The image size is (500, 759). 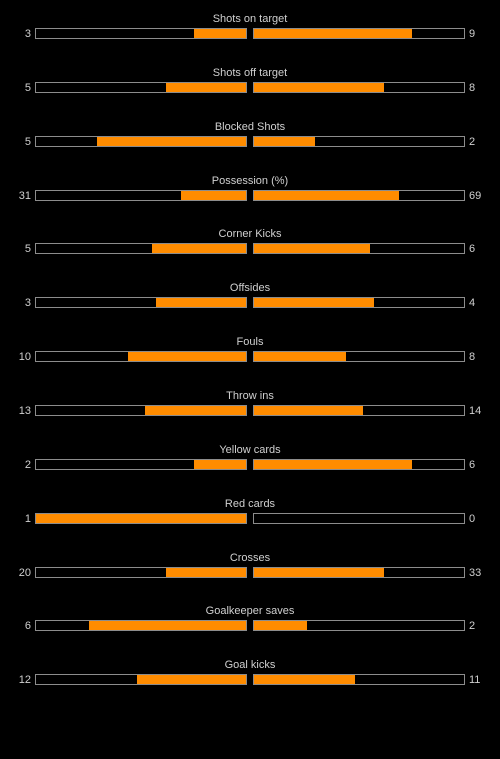 What do you see at coordinates (27, 464) in the screenshot?
I see `home-value: 2` at bounding box center [27, 464].